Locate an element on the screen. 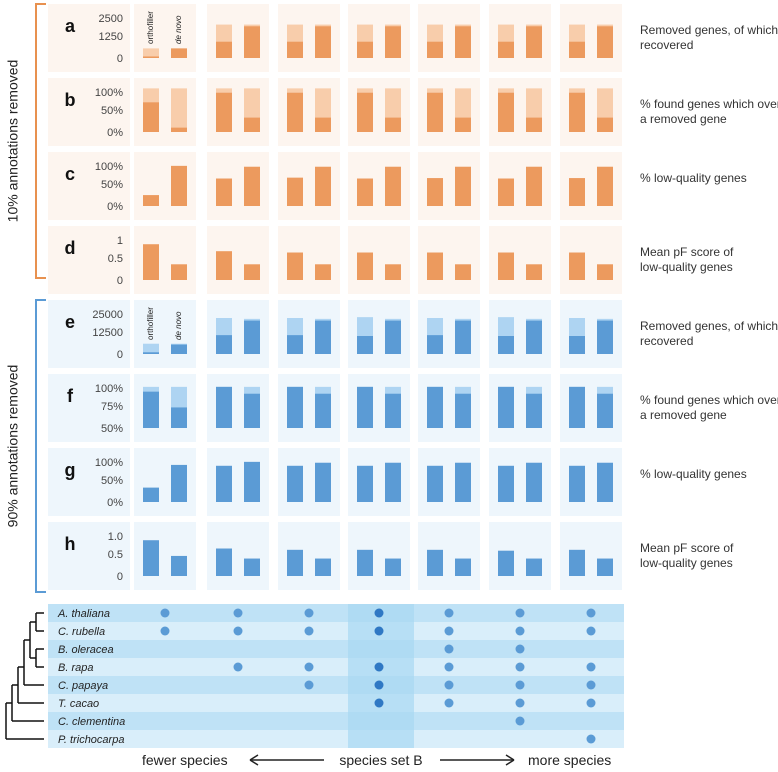  panel-cell is located at coordinates (165, 334).